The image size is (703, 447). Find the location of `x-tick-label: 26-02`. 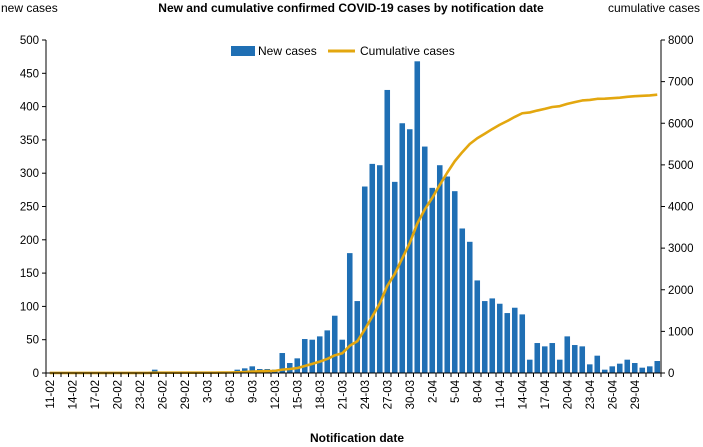

x-tick-label: 26-02 is located at coordinates (163, 394).